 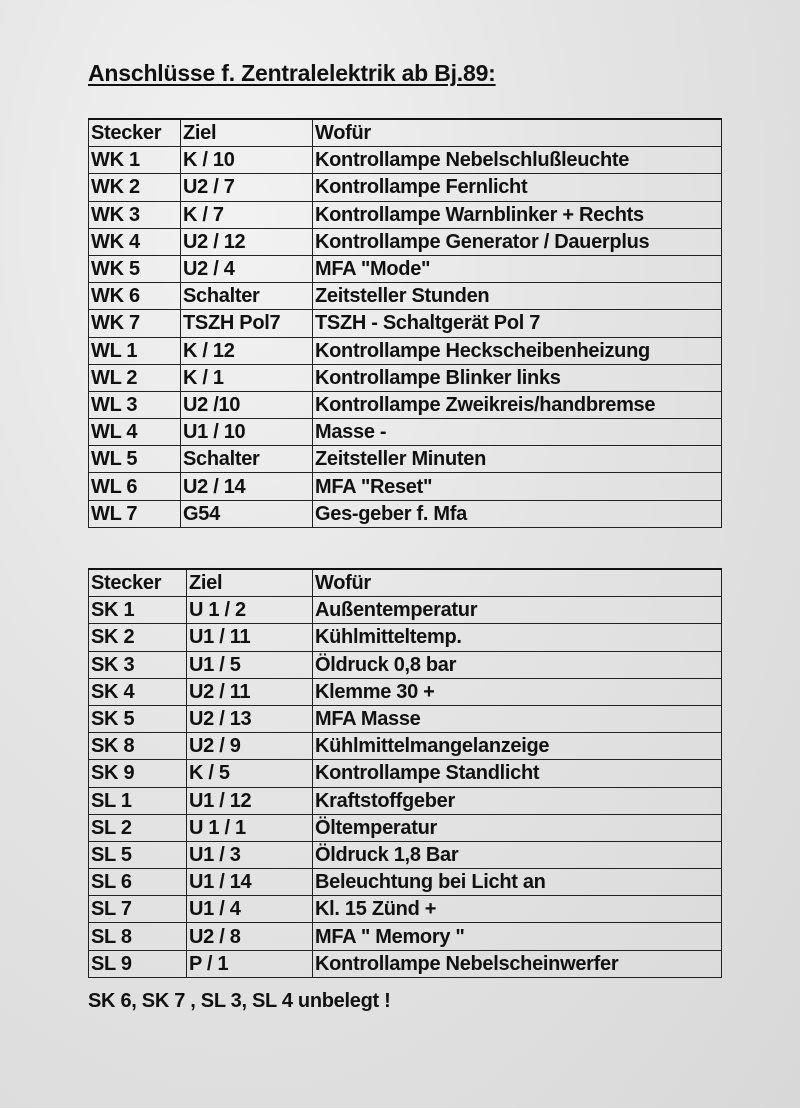 I want to click on table-header-row: Stecker Ziel Wofür, so click(x=405, y=133).